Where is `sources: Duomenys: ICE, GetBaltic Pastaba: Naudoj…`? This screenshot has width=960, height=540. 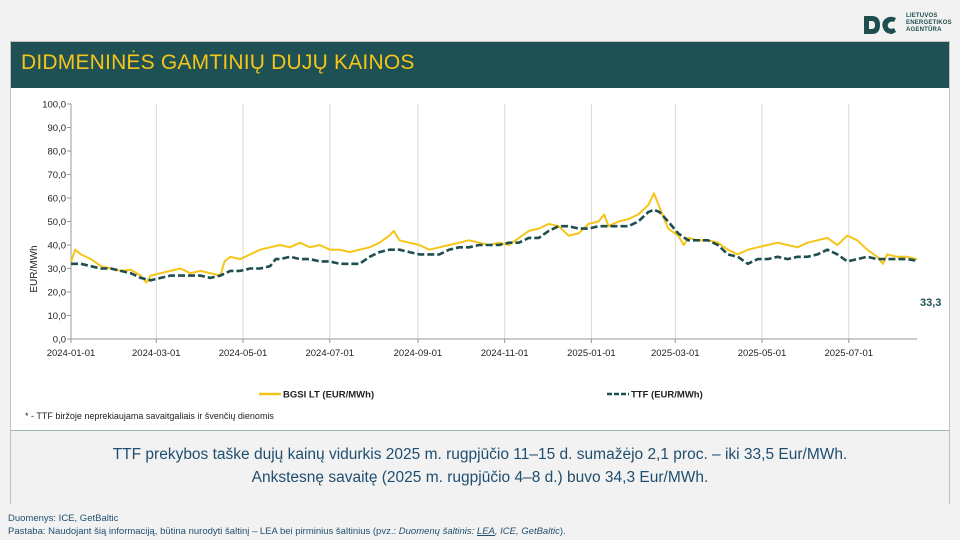
sources: Duomenys: ICE, GetBaltic Pastaba: Naudoj… is located at coordinates (287, 525).